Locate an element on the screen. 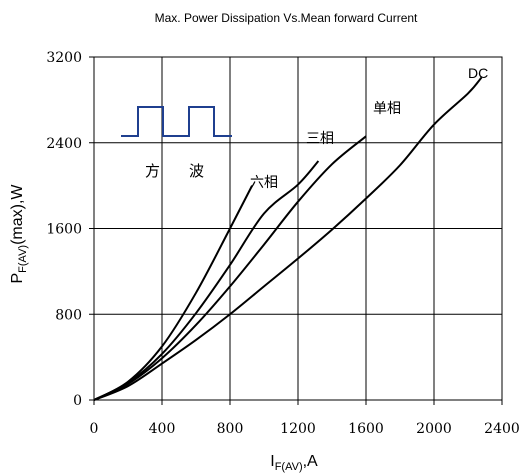 The image size is (529, 474). x-tick-label: 1600 is located at coordinates (366, 429).